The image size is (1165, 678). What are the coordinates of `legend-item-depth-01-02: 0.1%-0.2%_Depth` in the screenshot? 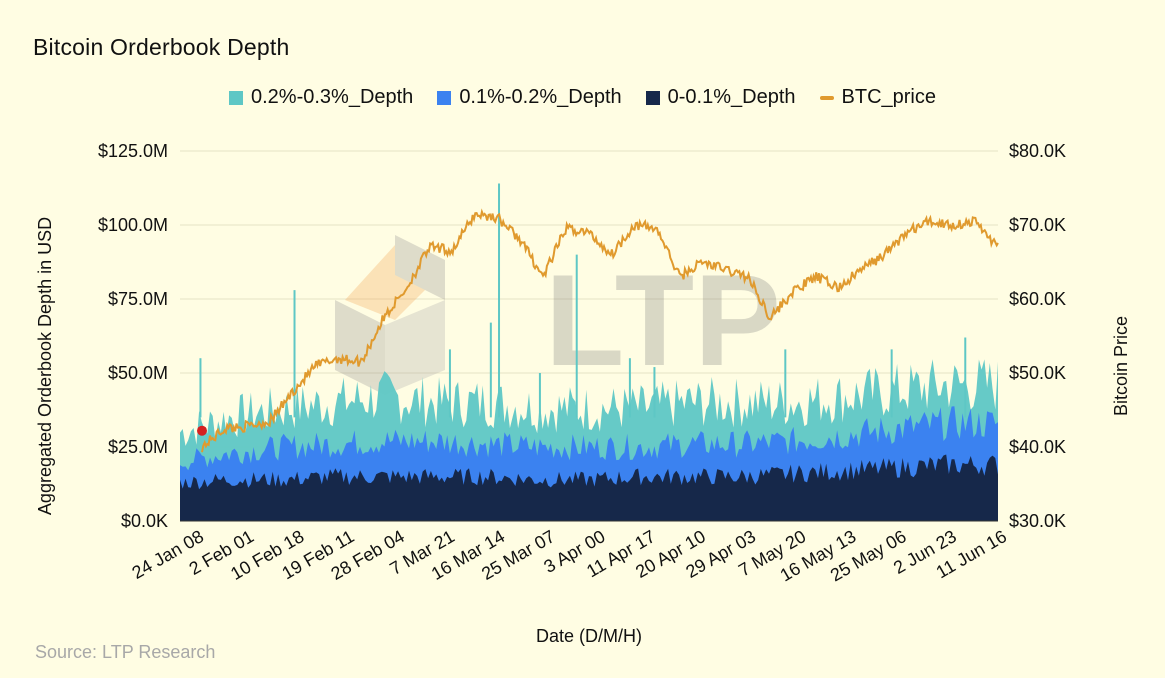 It's located at (529, 97).